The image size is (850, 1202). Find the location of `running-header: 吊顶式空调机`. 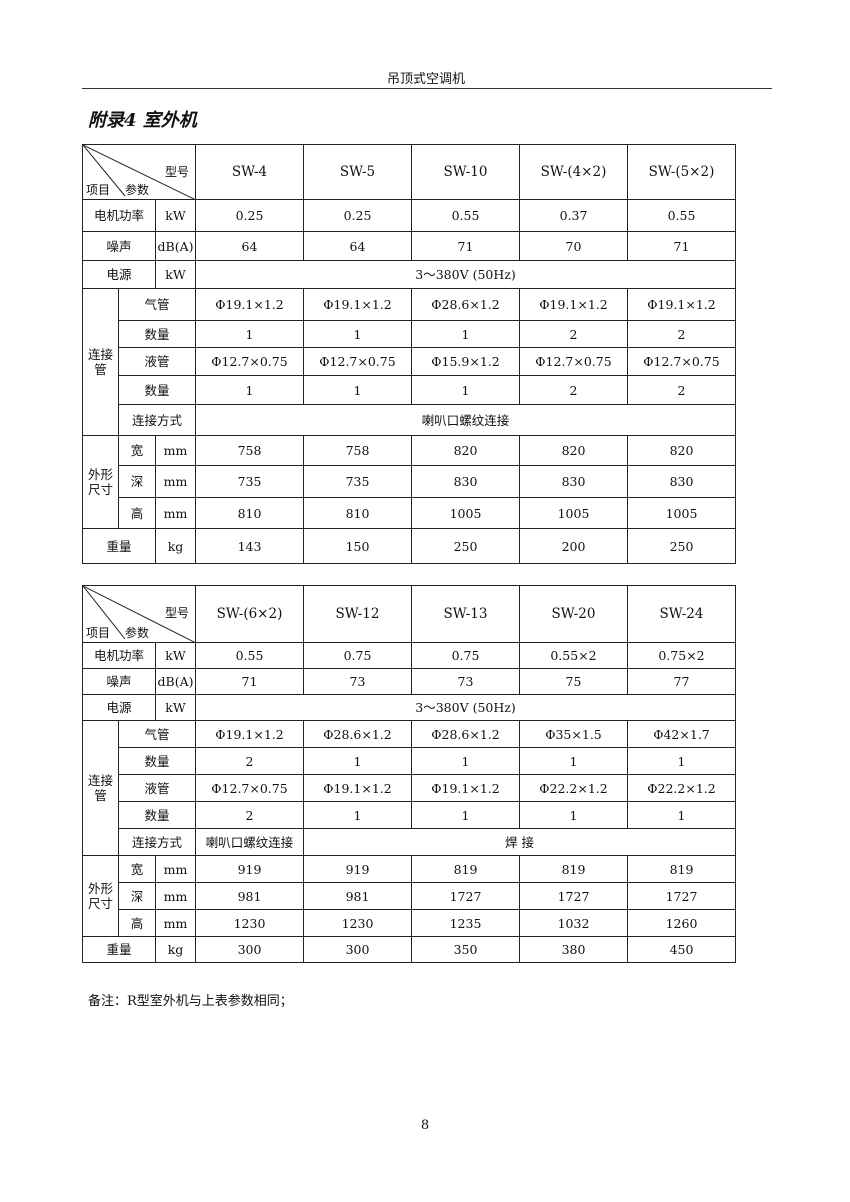

running-header: 吊顶式空调机 is located at coordinates (425, 79).